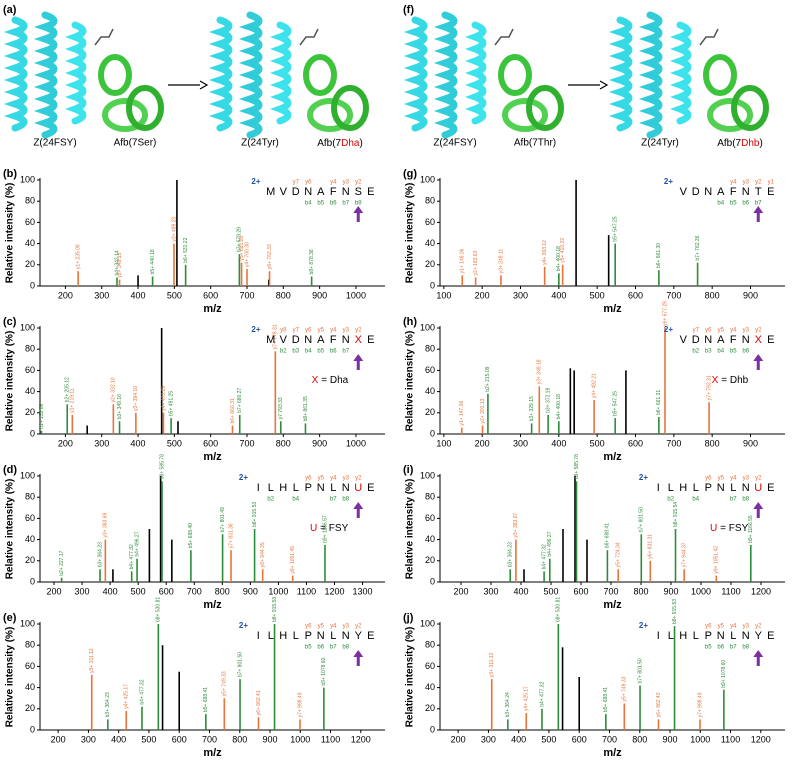  I want to click on peak-label: y7+ 831.36, so click(231, 535).